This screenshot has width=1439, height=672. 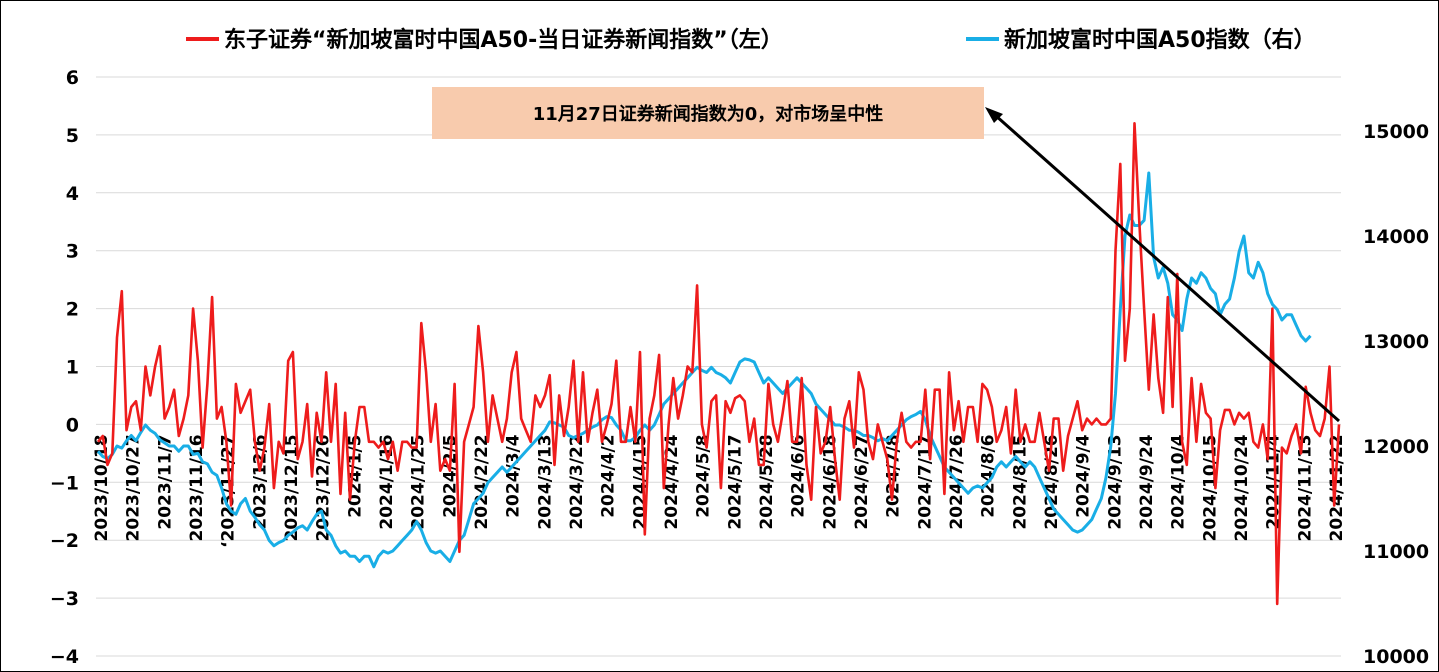 I want to click on left-tick-label: −4, so click(x=64, y=657).